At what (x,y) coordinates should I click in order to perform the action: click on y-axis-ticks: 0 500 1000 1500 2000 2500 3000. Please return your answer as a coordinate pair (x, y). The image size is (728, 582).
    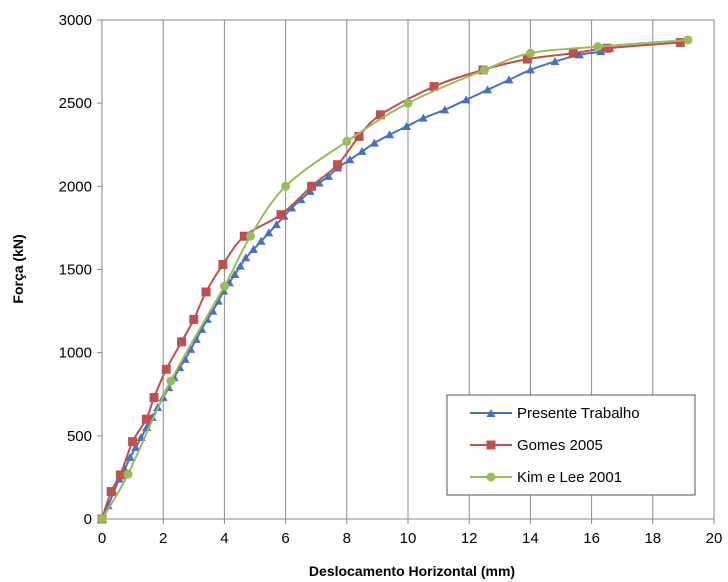
    Looking at the image, I should click on (80, 270).